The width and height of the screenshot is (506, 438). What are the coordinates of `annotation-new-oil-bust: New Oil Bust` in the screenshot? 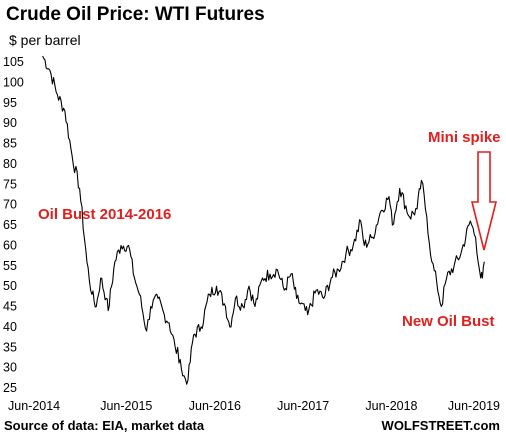 It's located at (448, 321).